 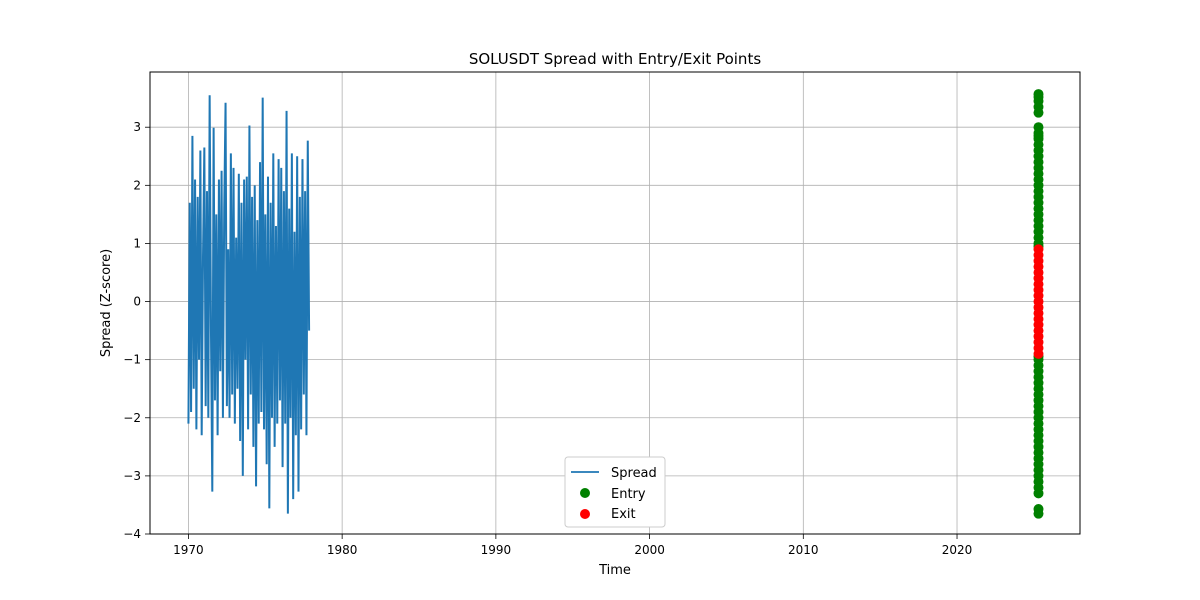 What do you see at coordinates (585, 493) in the screenshot?
I see `legend-entry-swatch` at bounding box center [585, 493].